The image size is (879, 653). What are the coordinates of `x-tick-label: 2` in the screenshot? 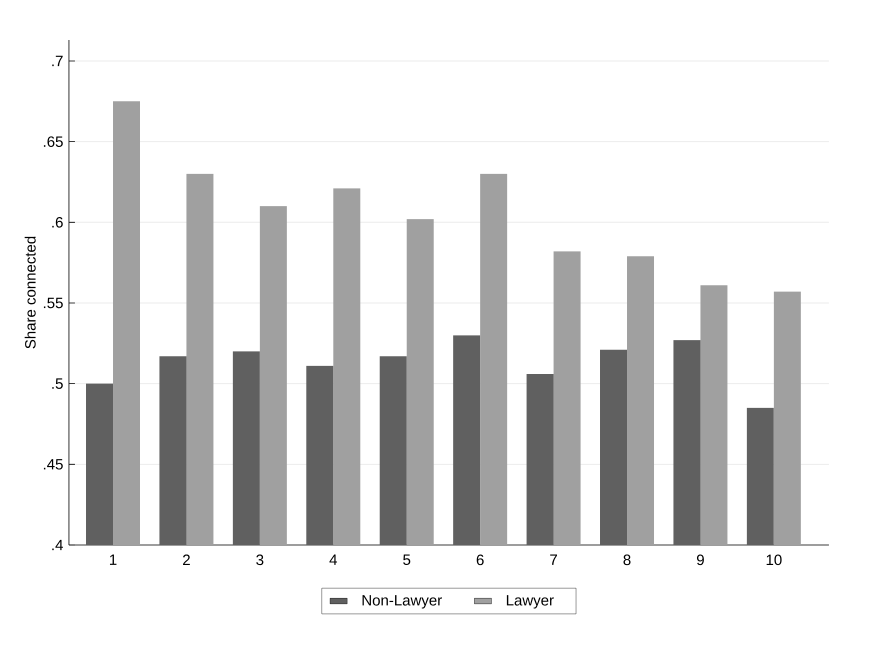 It's located at (186, 559).